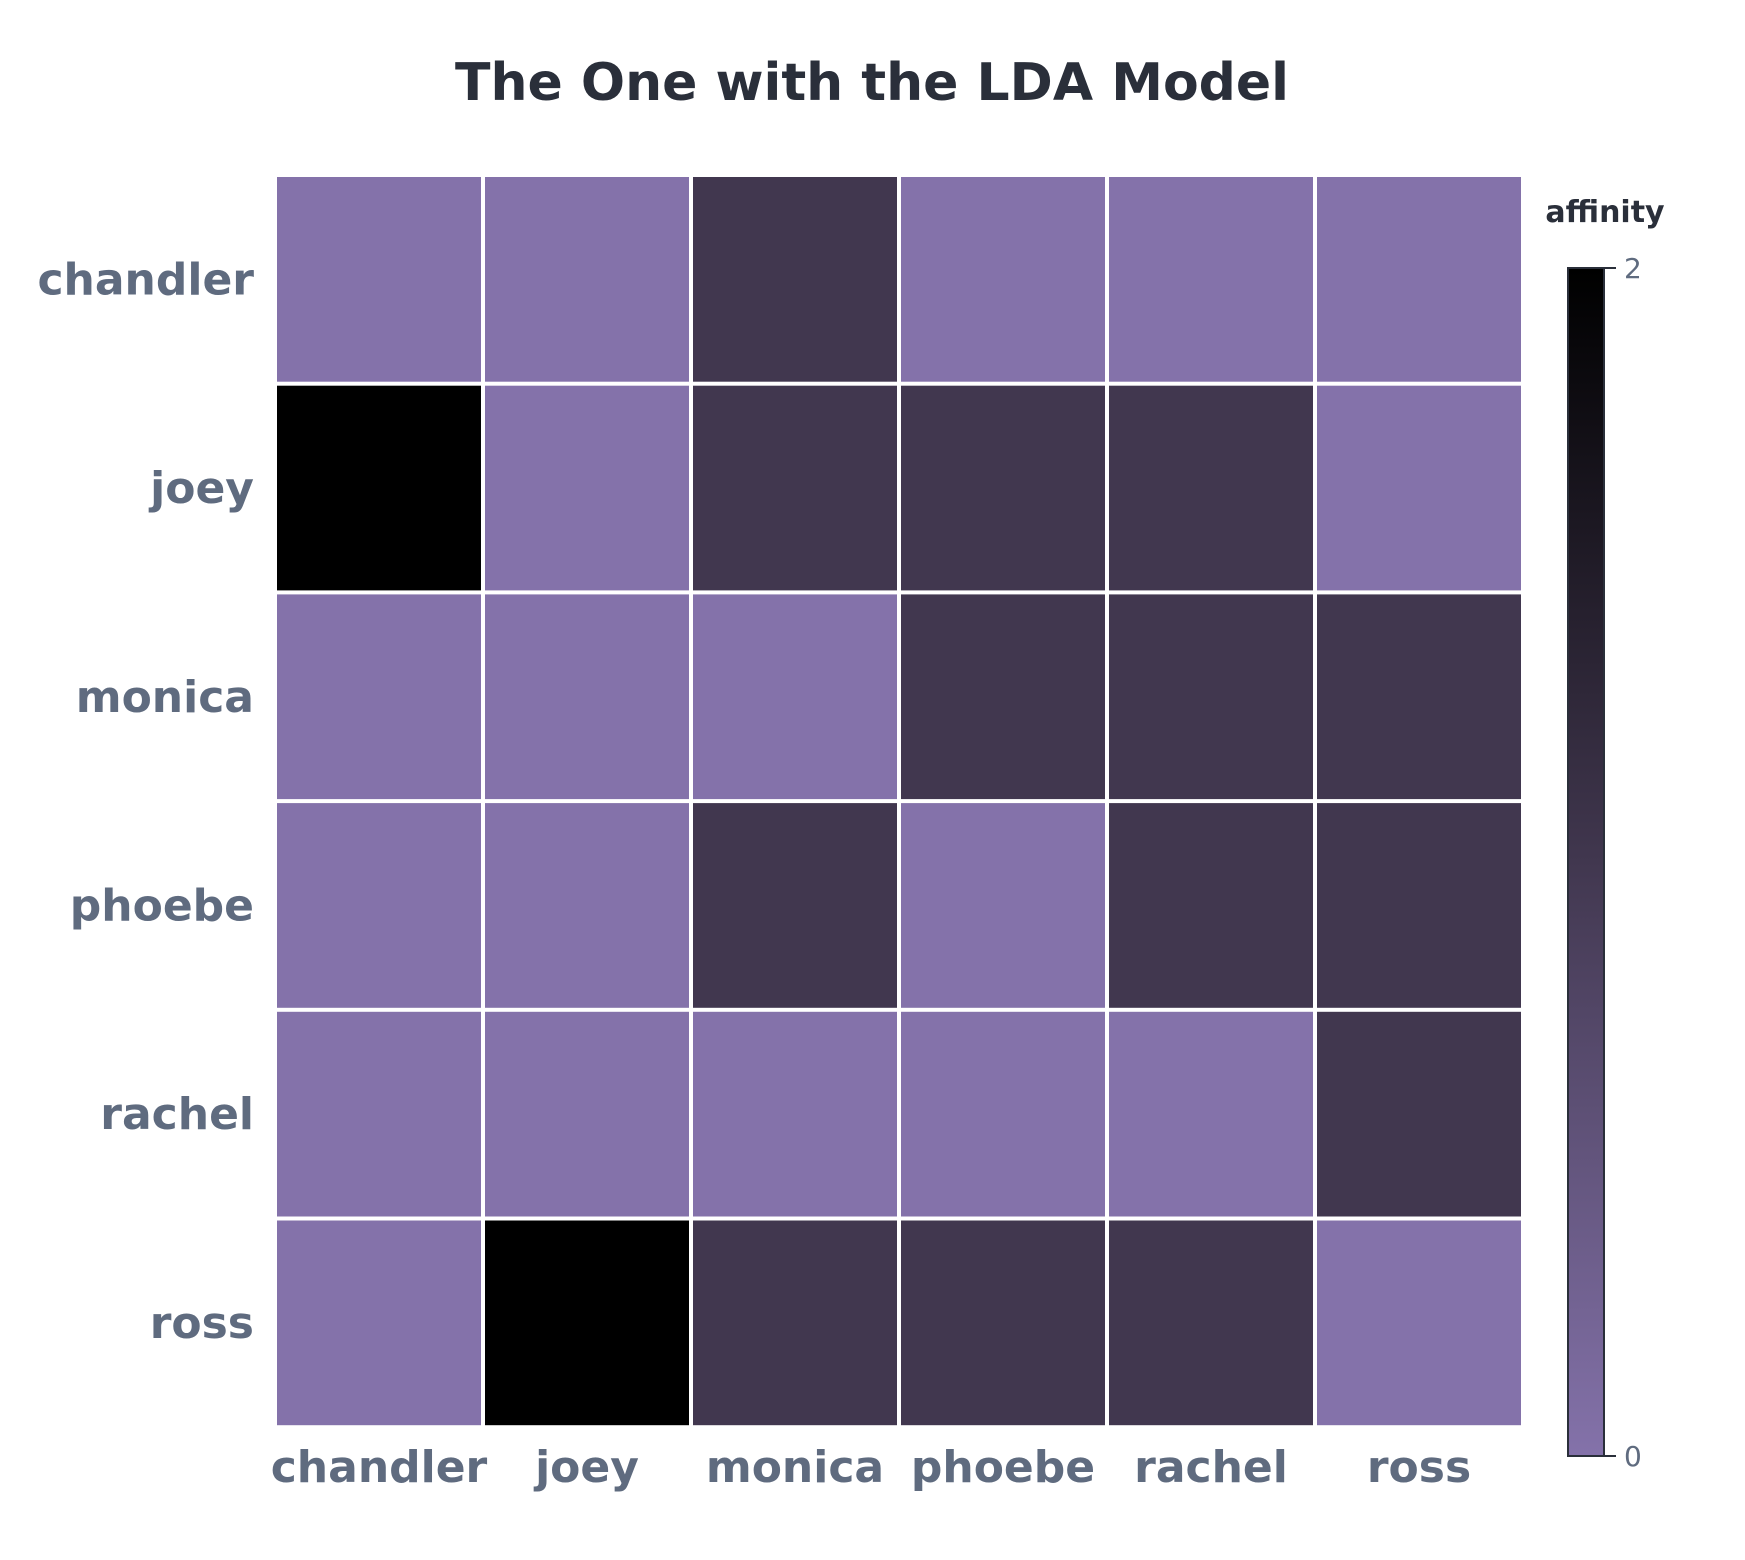 The width and height of the screenshot is (1745, 1560). I want to click on heatmap-cell-joey-rachel, so click(1211, 488).